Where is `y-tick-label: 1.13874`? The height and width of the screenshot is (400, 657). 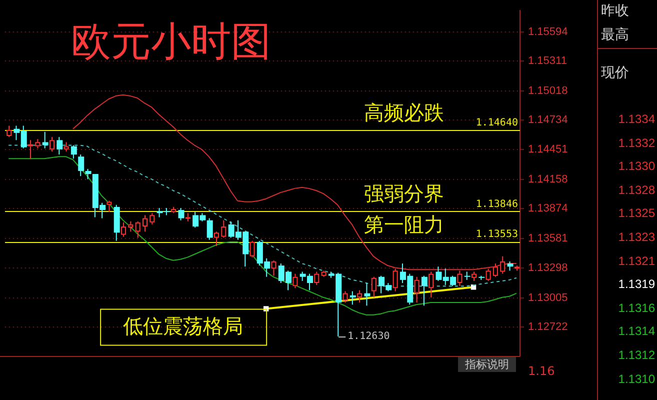 y-tick-label: 1.13874 is located at coordinates (548, 208).